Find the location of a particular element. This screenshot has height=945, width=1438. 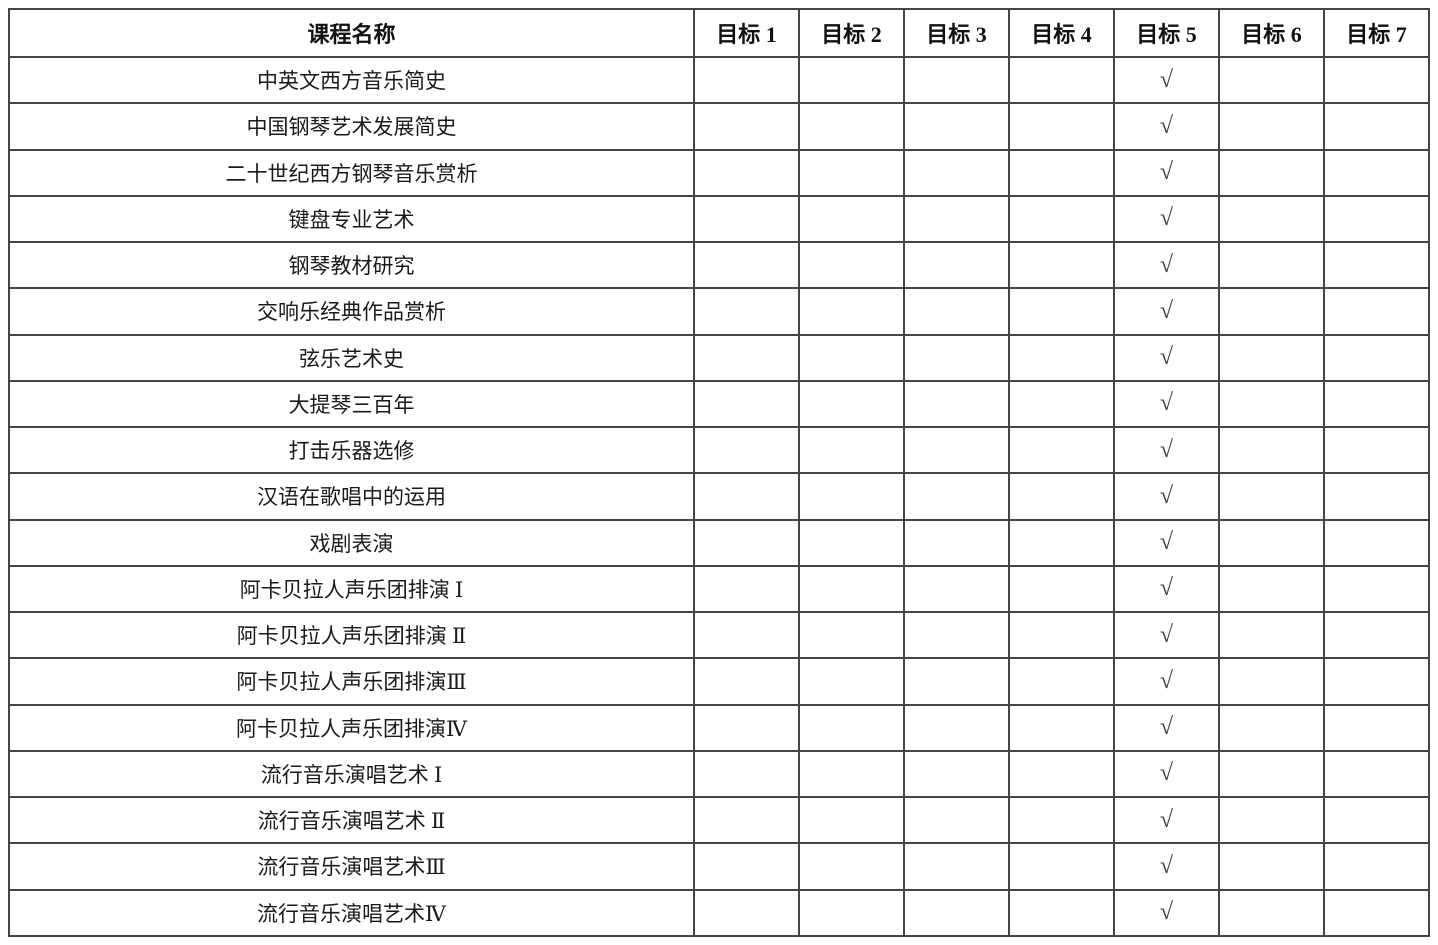

column-header-goal-7: 目标 7 is located at coordinates (1376, 33).